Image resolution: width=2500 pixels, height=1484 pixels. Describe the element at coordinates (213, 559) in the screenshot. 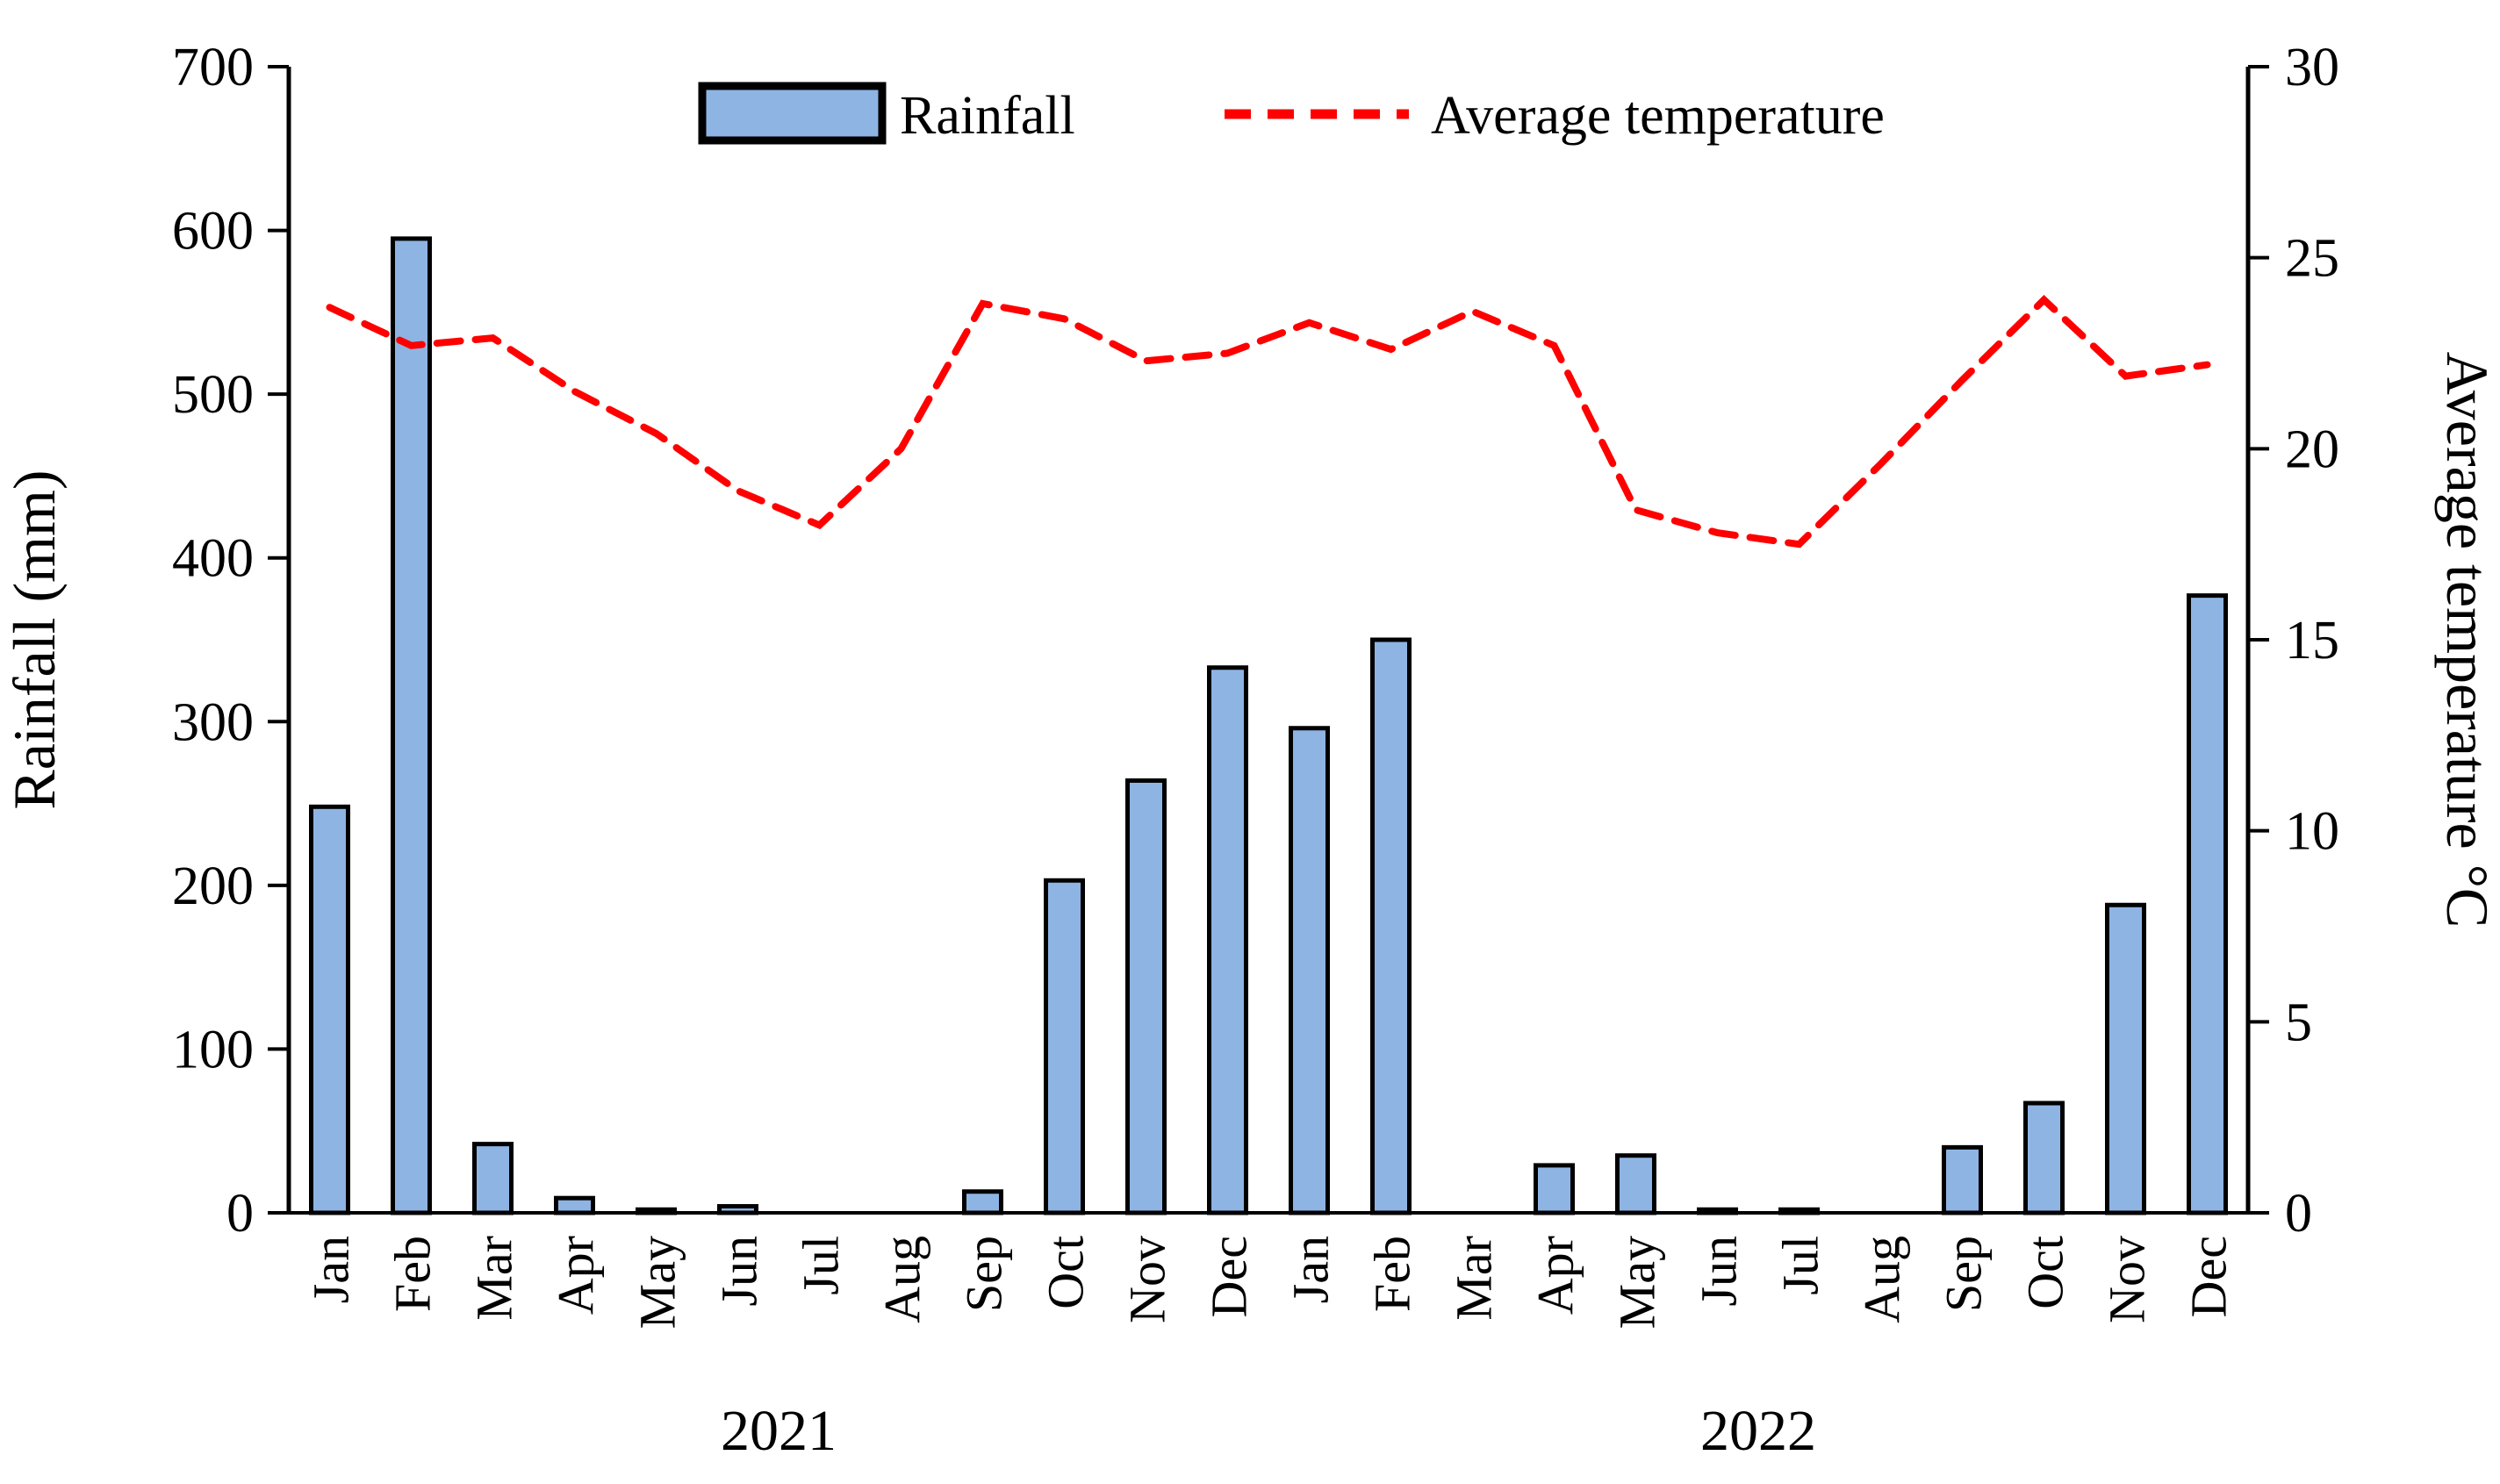

I see `left-tick-label: 400` at that location.